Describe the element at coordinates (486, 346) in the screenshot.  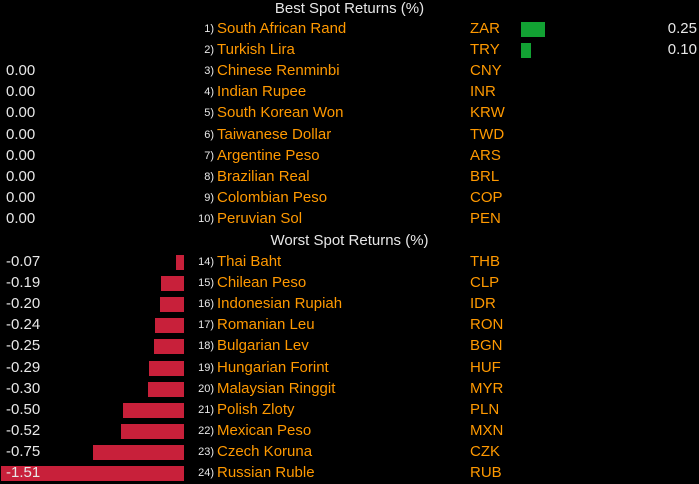
I see `worst-currency-code: BGN` at that location.